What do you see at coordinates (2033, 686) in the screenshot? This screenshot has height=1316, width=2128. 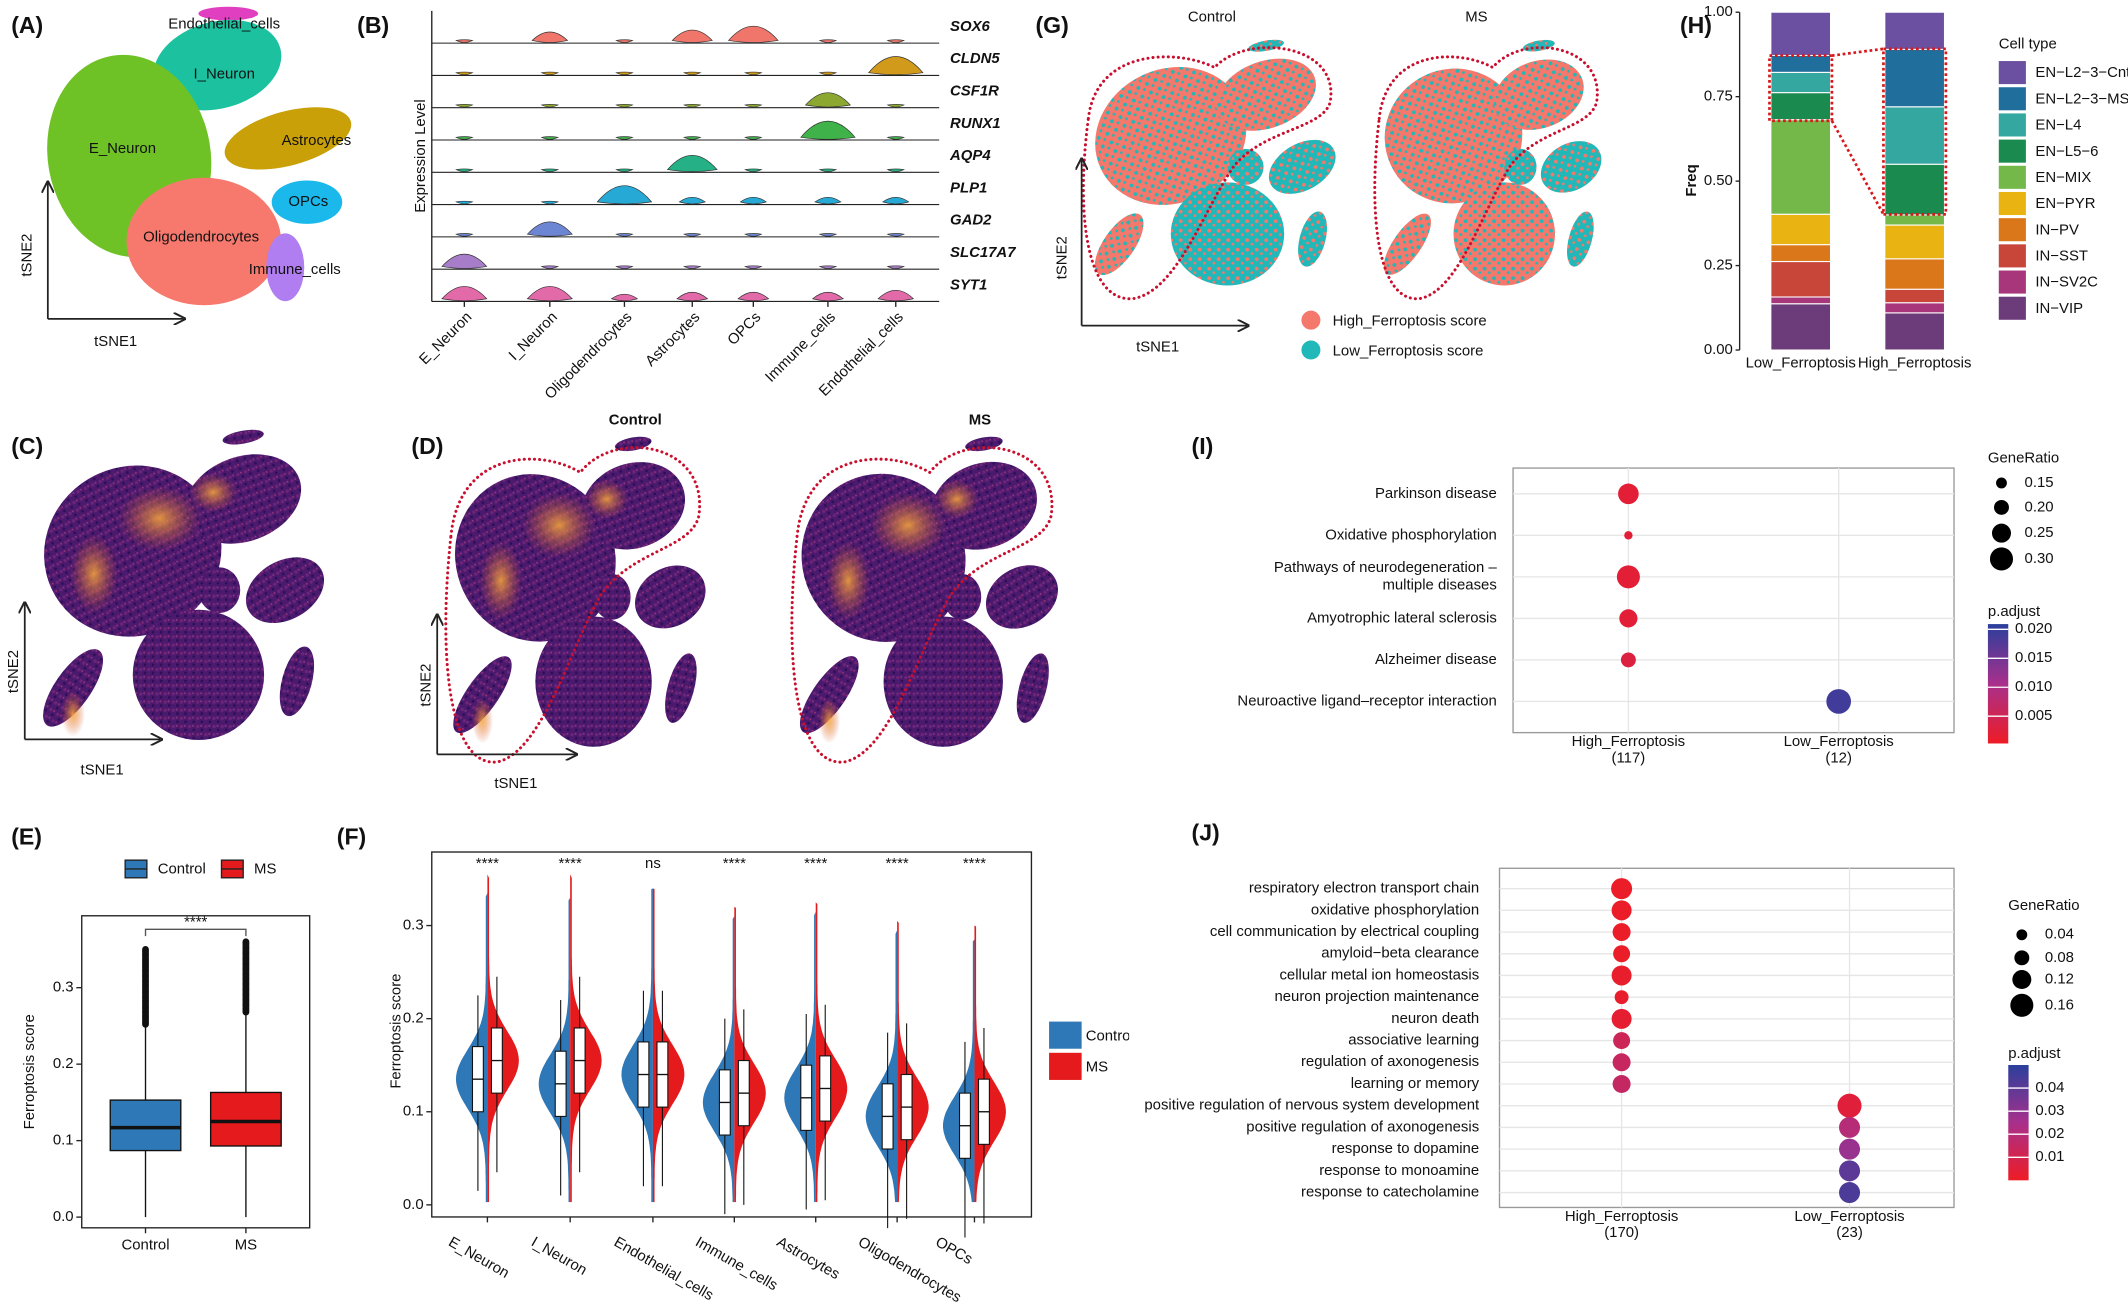 I see `colorbar-label: 0.010` at bounding box center [2033, 686].